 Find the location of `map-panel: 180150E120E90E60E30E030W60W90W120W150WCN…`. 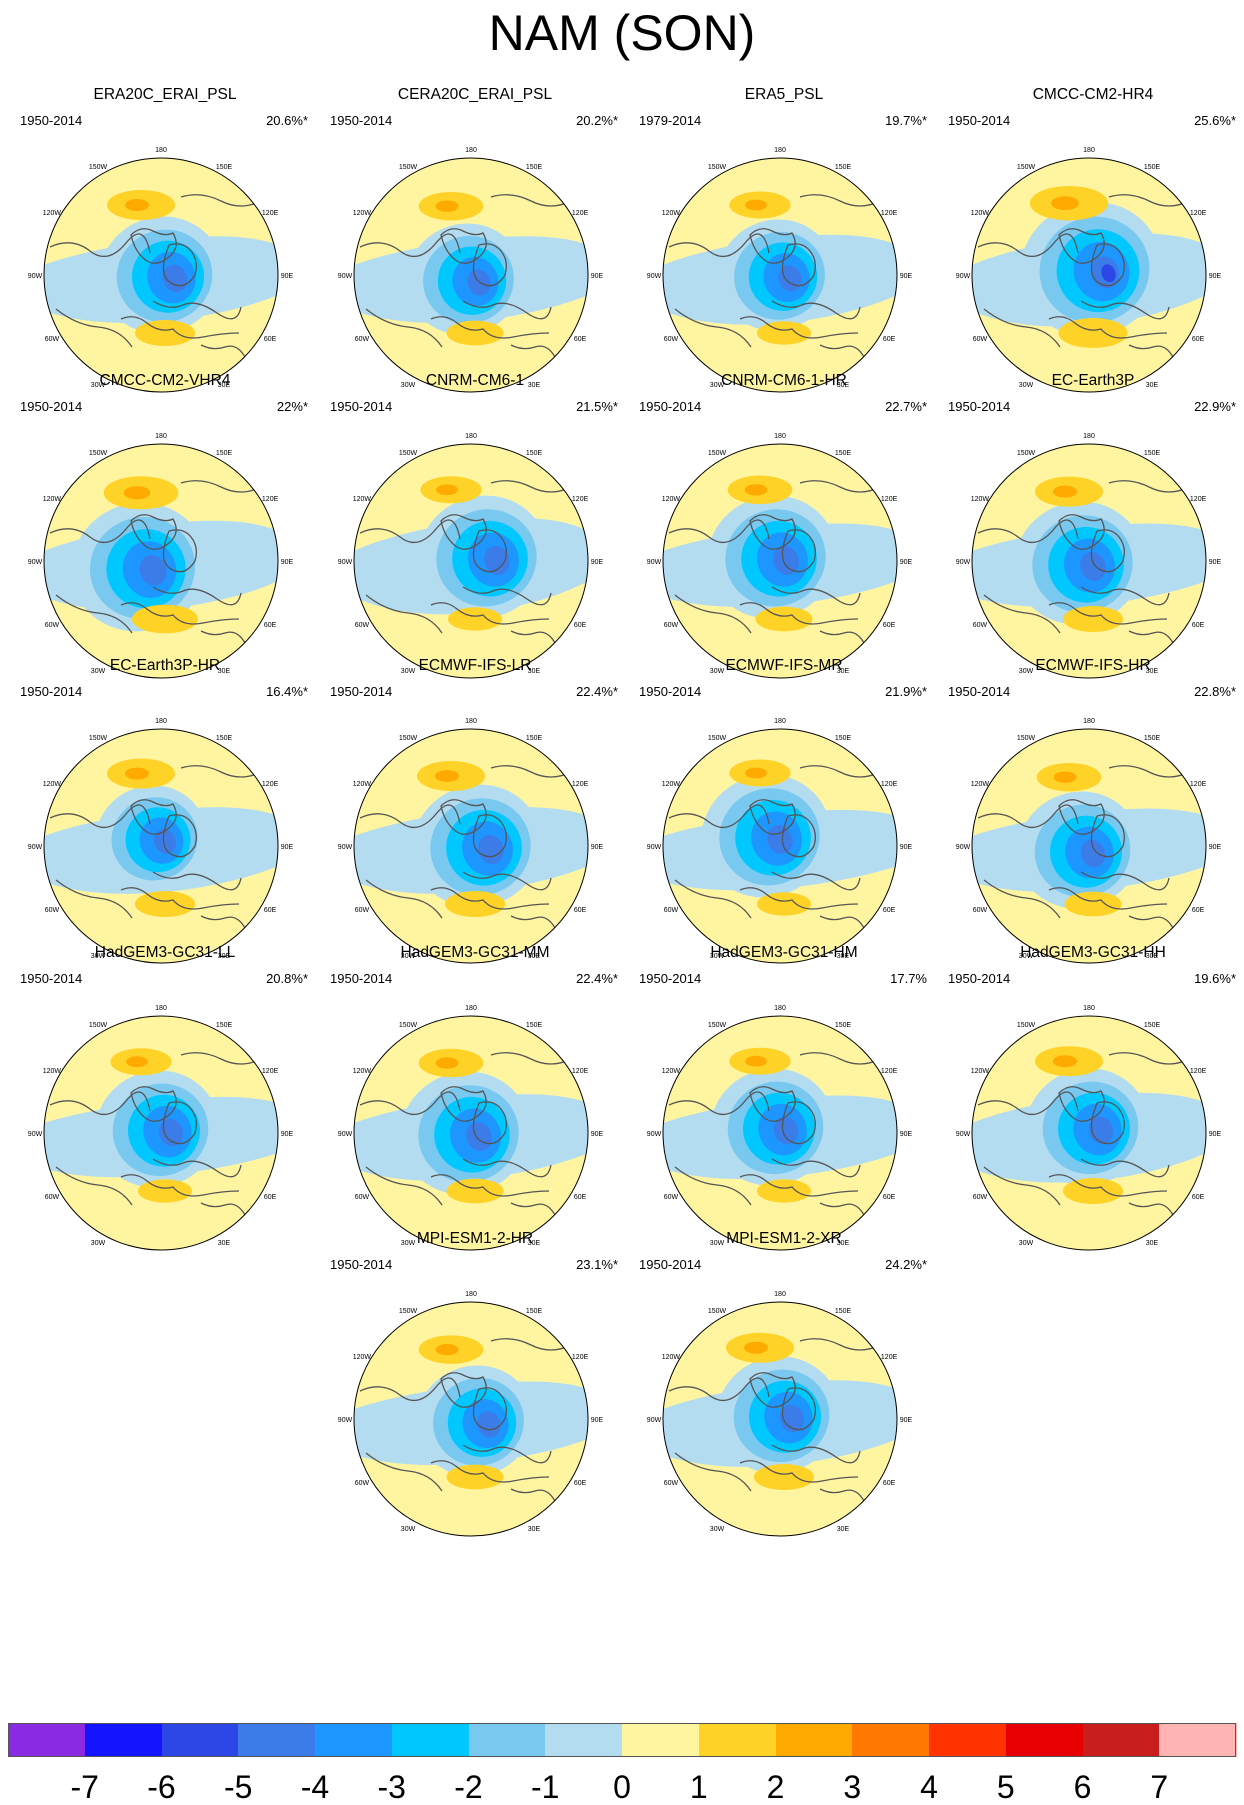

map-panel: 180150E120E90E60E30E030W60W90W120W150WCN… is located at coordinates (475, 527).